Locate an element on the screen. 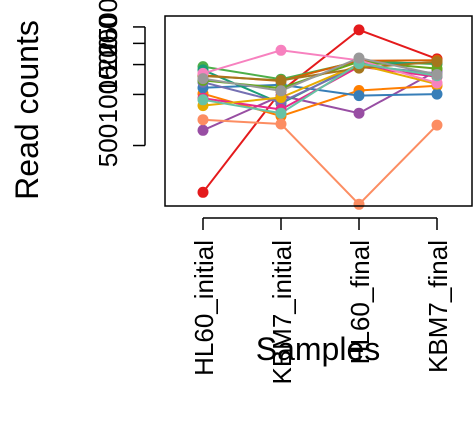  x-axis-title: Samples is located at coordinates (318, 349).